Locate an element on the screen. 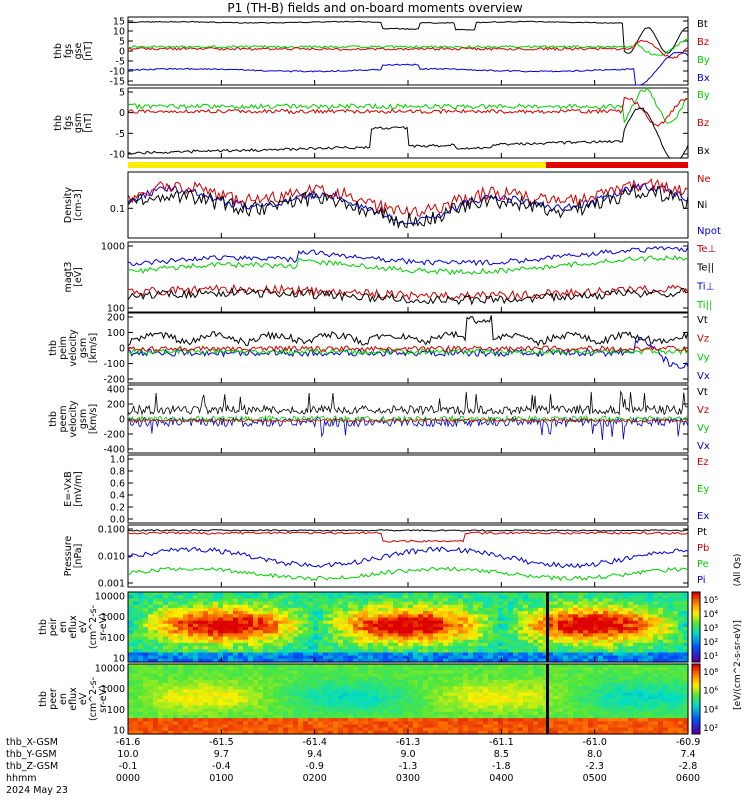  y-tick-label: 1000 is located at coordinates (113, 247).